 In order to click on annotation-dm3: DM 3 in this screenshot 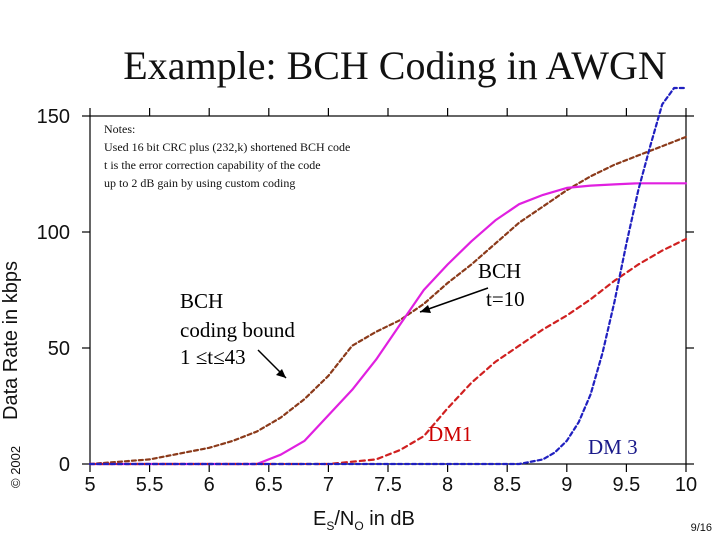, I will do `click(613, 447)`.